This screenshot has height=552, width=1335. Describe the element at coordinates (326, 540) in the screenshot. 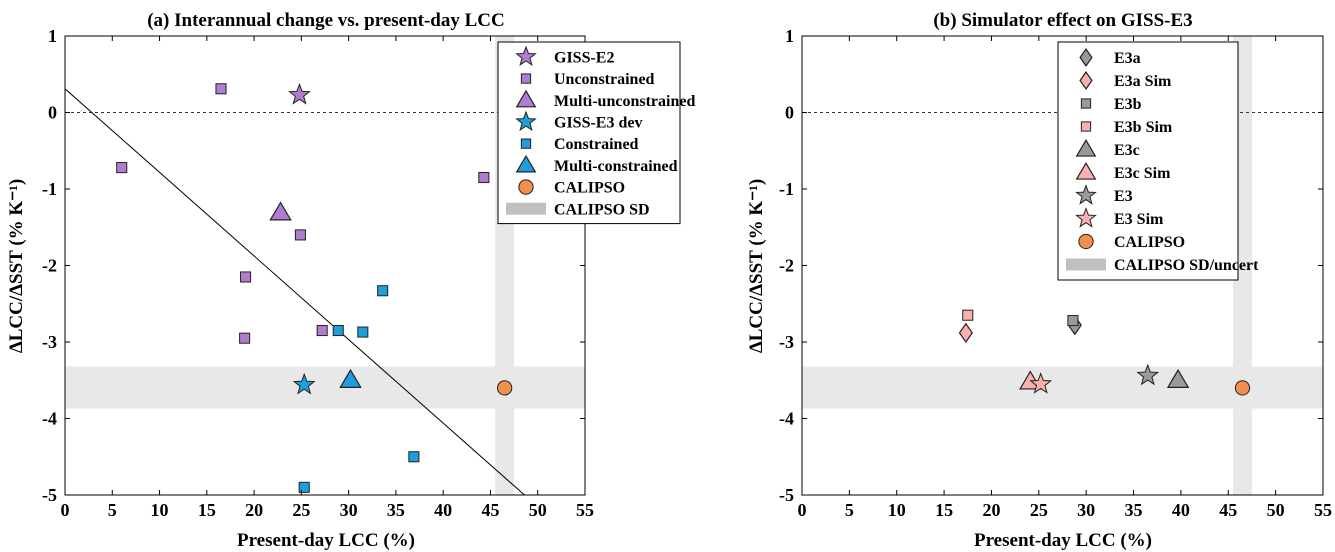

I see `panel-a-xlabel: Present-day LCC (%)` at that location.